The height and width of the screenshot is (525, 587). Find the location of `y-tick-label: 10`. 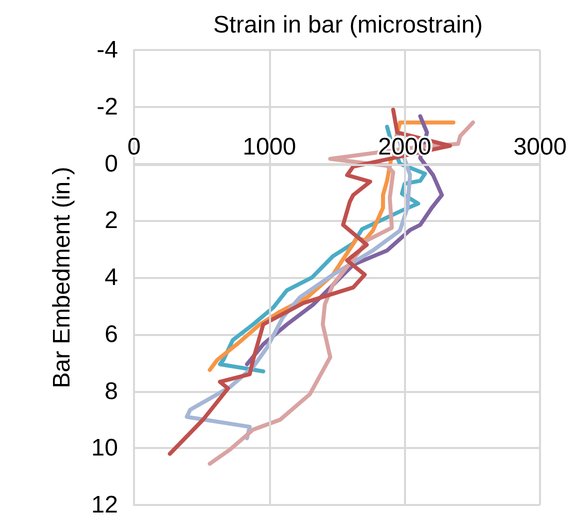

y-tick-label: 10 is located at coordinates (104, 448).